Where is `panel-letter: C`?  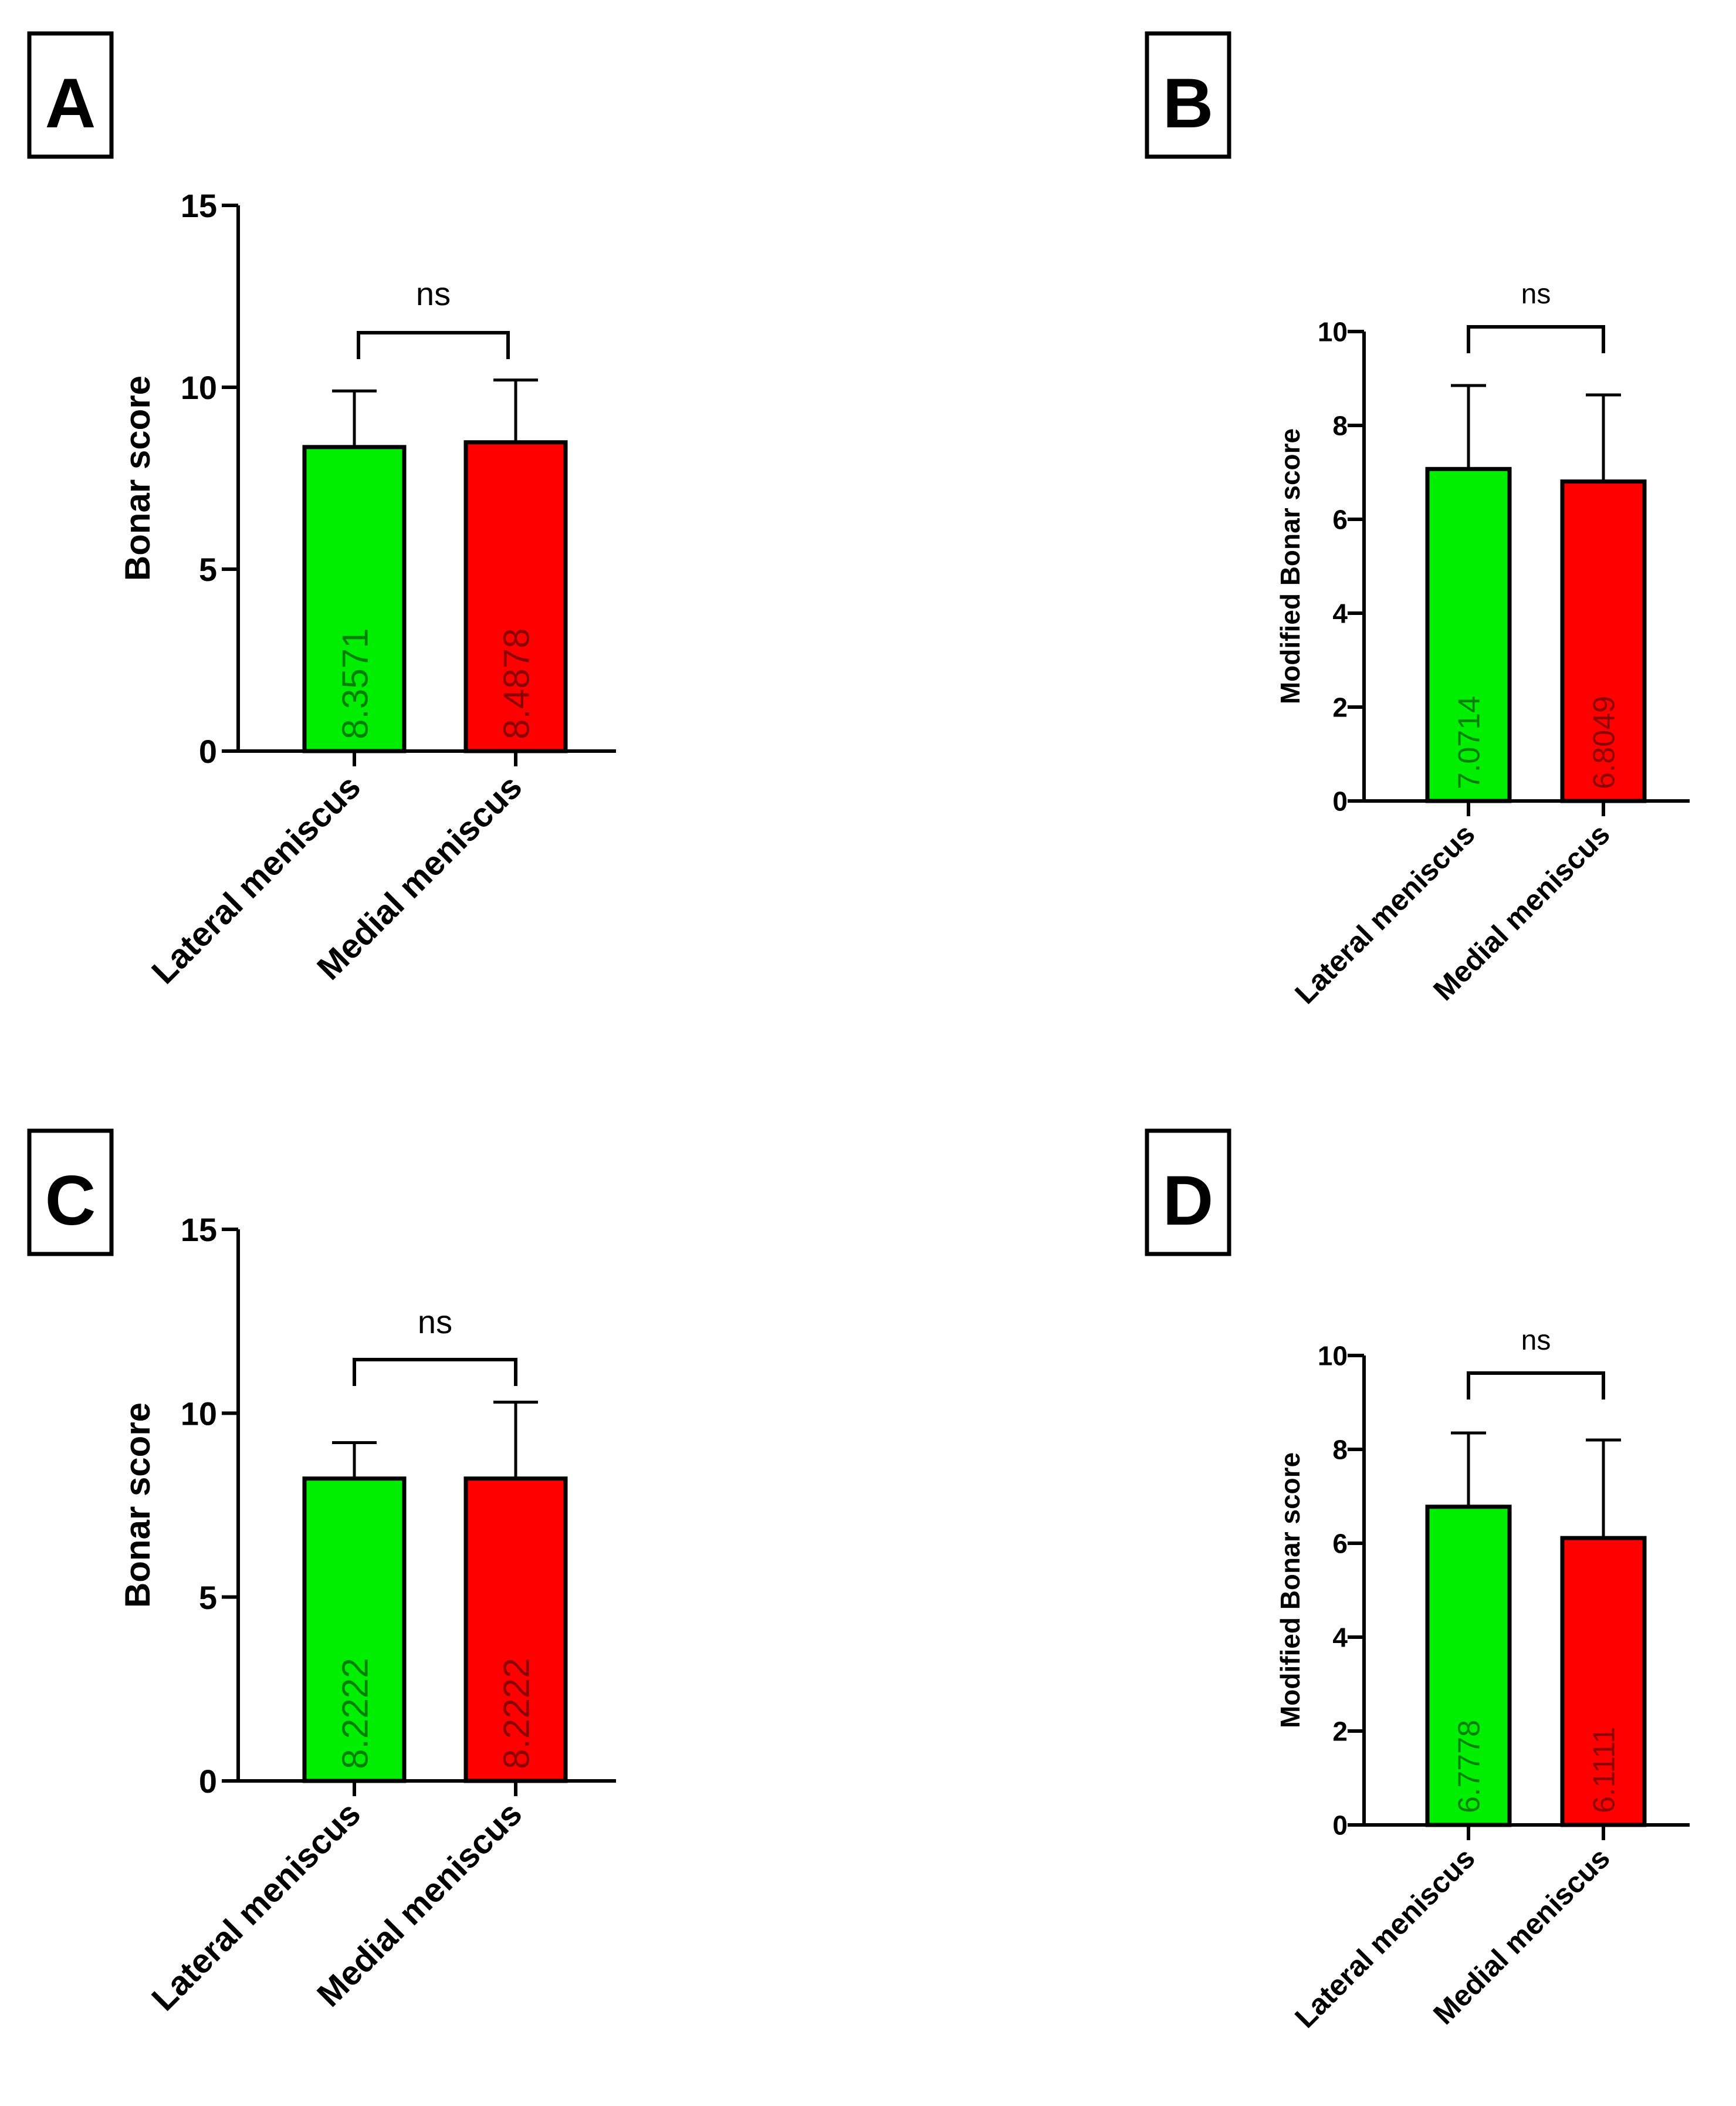
panel-letter: C is located at coordinates (70, 1200).